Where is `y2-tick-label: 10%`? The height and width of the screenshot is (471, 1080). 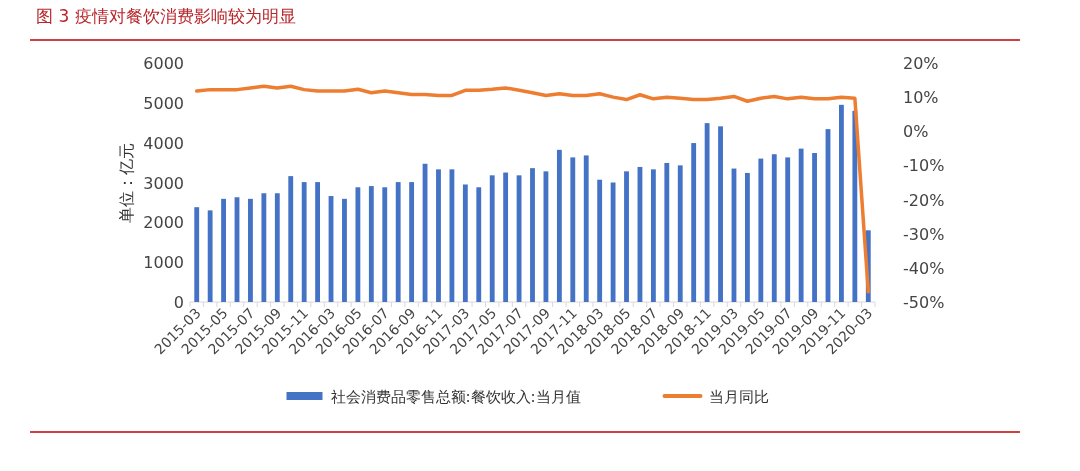
y2-tick-label: 10% is located at coordinates (921, 98).